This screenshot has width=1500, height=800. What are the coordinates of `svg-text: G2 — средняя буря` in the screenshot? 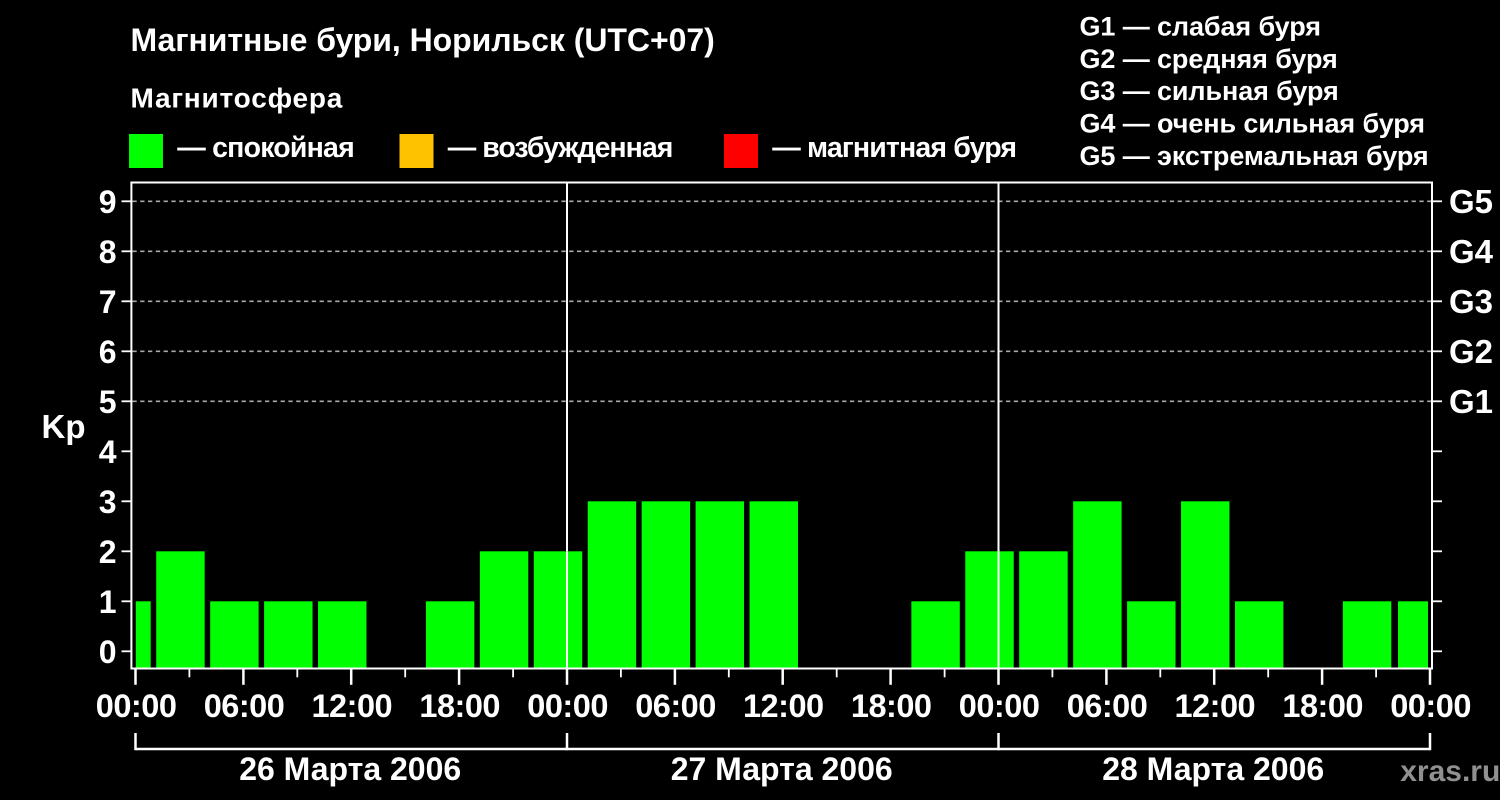 It's located at (1209, 59).